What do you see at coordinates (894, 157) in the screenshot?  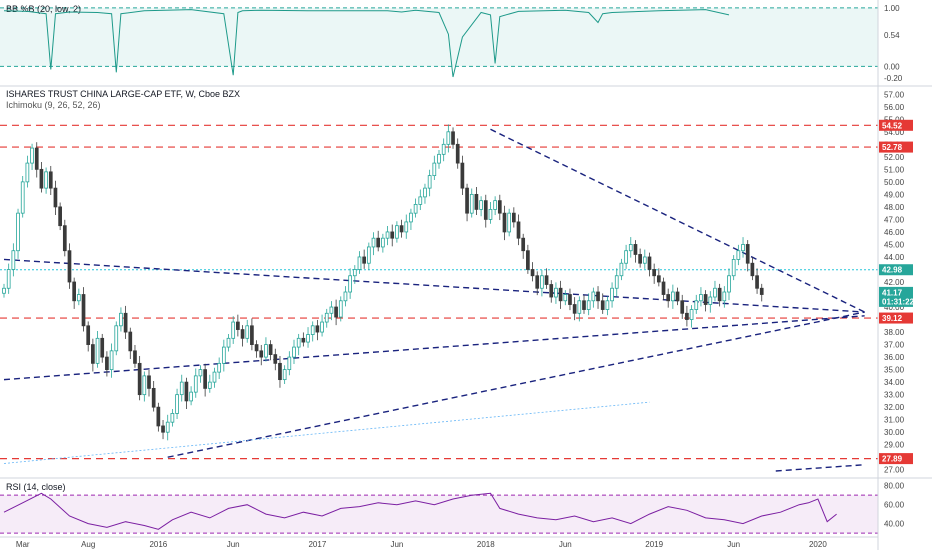 I see `price-tick-label: 52.00` at bounding box center [894, 157].